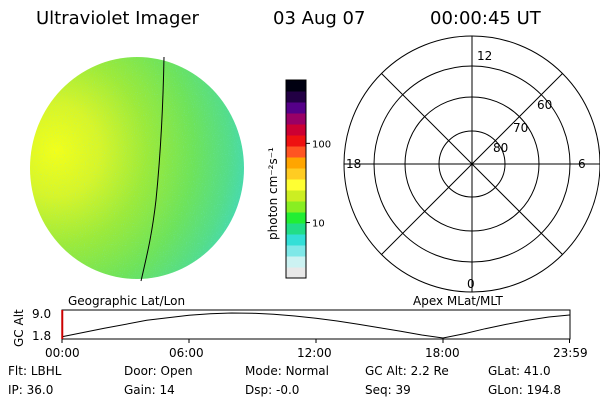 The height and width of the screenshot is (404, 600). Describe the element at coordinates (486, 18) in the screenshot. I see `time-label: 00:00:45 UT` at that location.